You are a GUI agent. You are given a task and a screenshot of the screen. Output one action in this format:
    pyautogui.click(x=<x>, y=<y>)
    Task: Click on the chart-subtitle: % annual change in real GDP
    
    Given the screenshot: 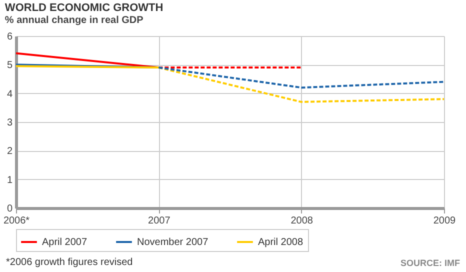 What is the action you would take?
    pyautogui.click(x=74, y=20)
    